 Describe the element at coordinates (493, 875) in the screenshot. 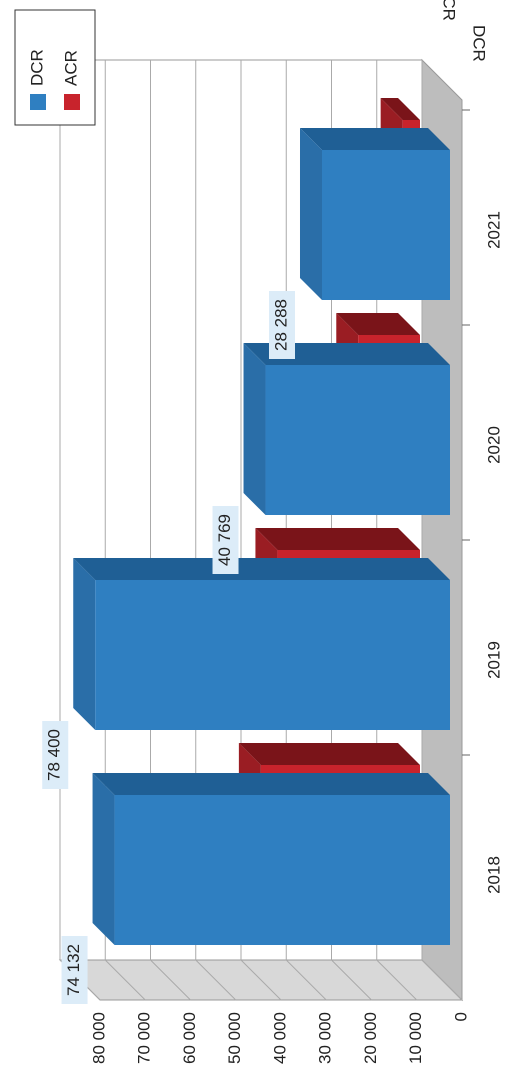

I see `x-tick-label: 2018` at that location.